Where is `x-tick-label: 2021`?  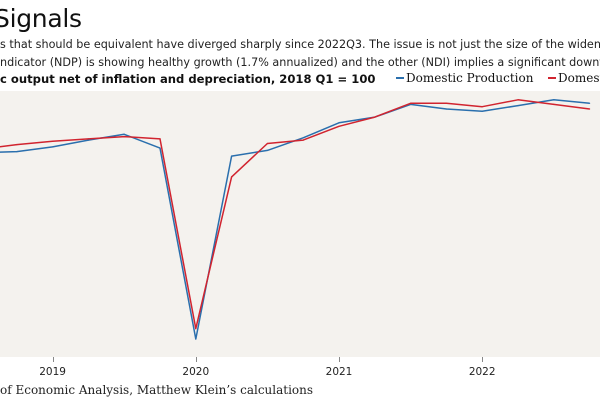
x-tick-label: 2021 is located at coordinates (339, 372).